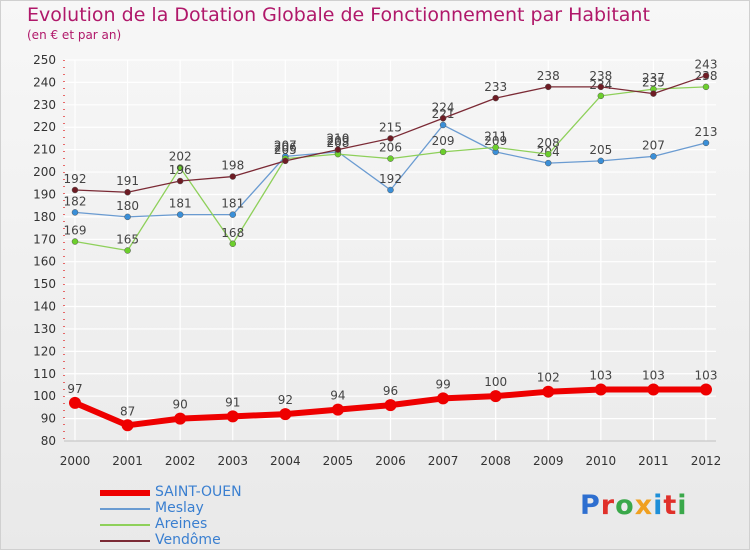  I want to click on x-tick-label: 2001, so click(127, 461).